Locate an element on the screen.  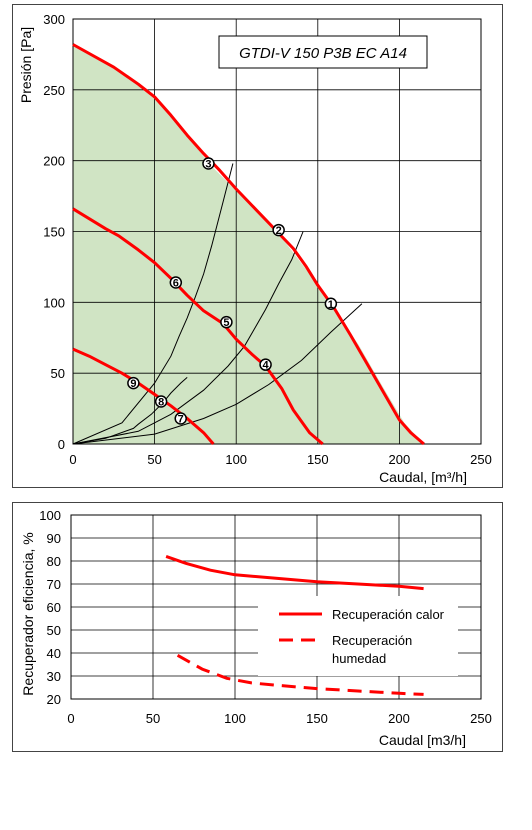
marker-label: 3 is located at coordinates (208, 165).